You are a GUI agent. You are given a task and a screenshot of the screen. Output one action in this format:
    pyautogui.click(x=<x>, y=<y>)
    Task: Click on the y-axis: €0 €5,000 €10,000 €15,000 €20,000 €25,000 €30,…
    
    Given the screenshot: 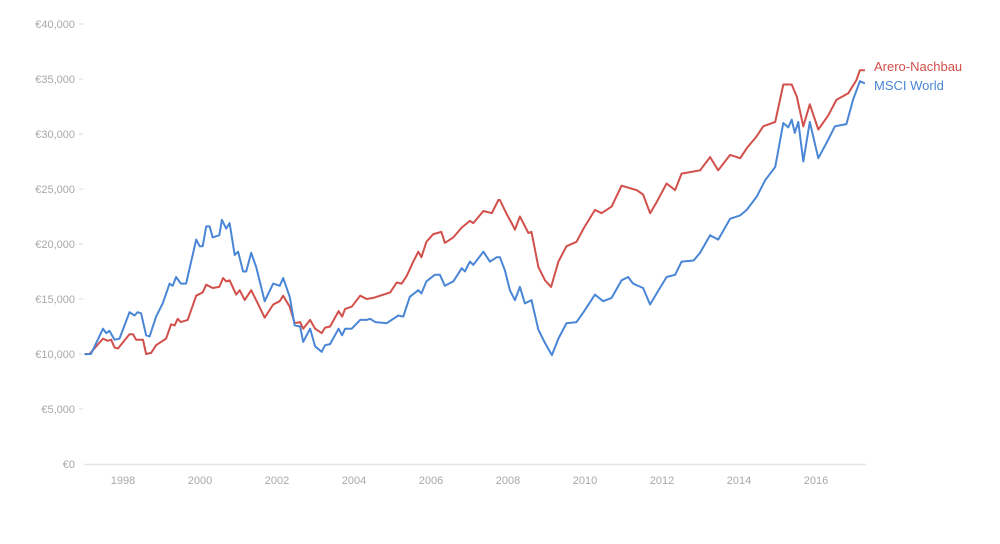 What is the action you would take?
    pyautogui.click(x=59, y=245)
    